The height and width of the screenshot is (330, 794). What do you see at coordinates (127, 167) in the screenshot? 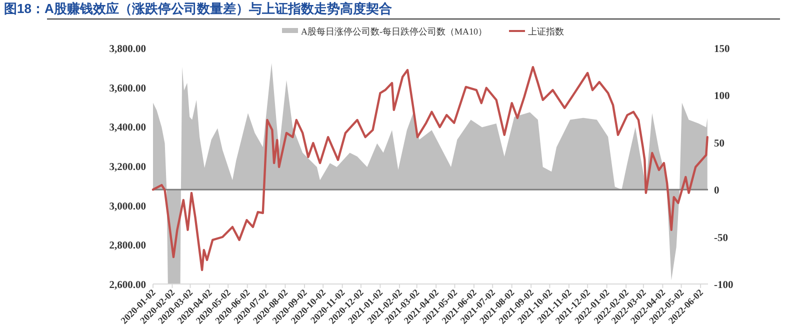
I see `y-tick-label: 3,200.00` at bounding box center [127, 167].